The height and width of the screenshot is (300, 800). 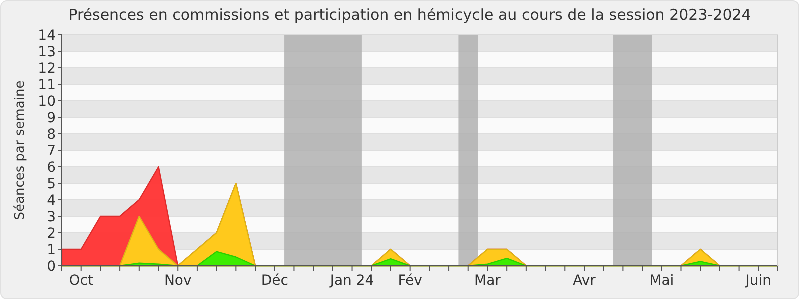 I want to click on x-tick-label: Oct, so click(x=81, y=281).